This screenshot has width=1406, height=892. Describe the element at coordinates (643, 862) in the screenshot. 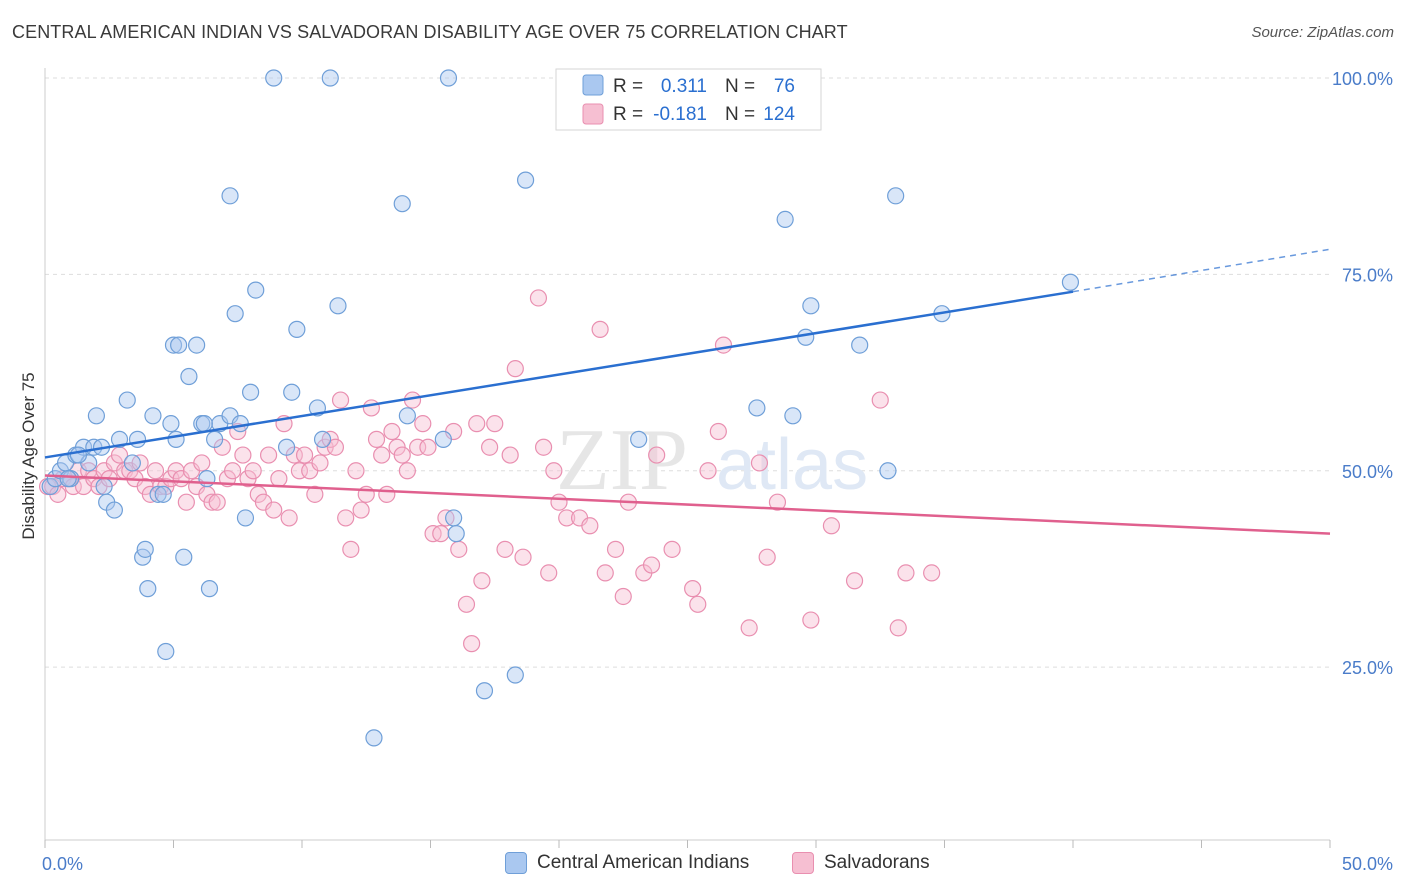

I see `legend-label-central-american-indians: Central American Indians` at that location.